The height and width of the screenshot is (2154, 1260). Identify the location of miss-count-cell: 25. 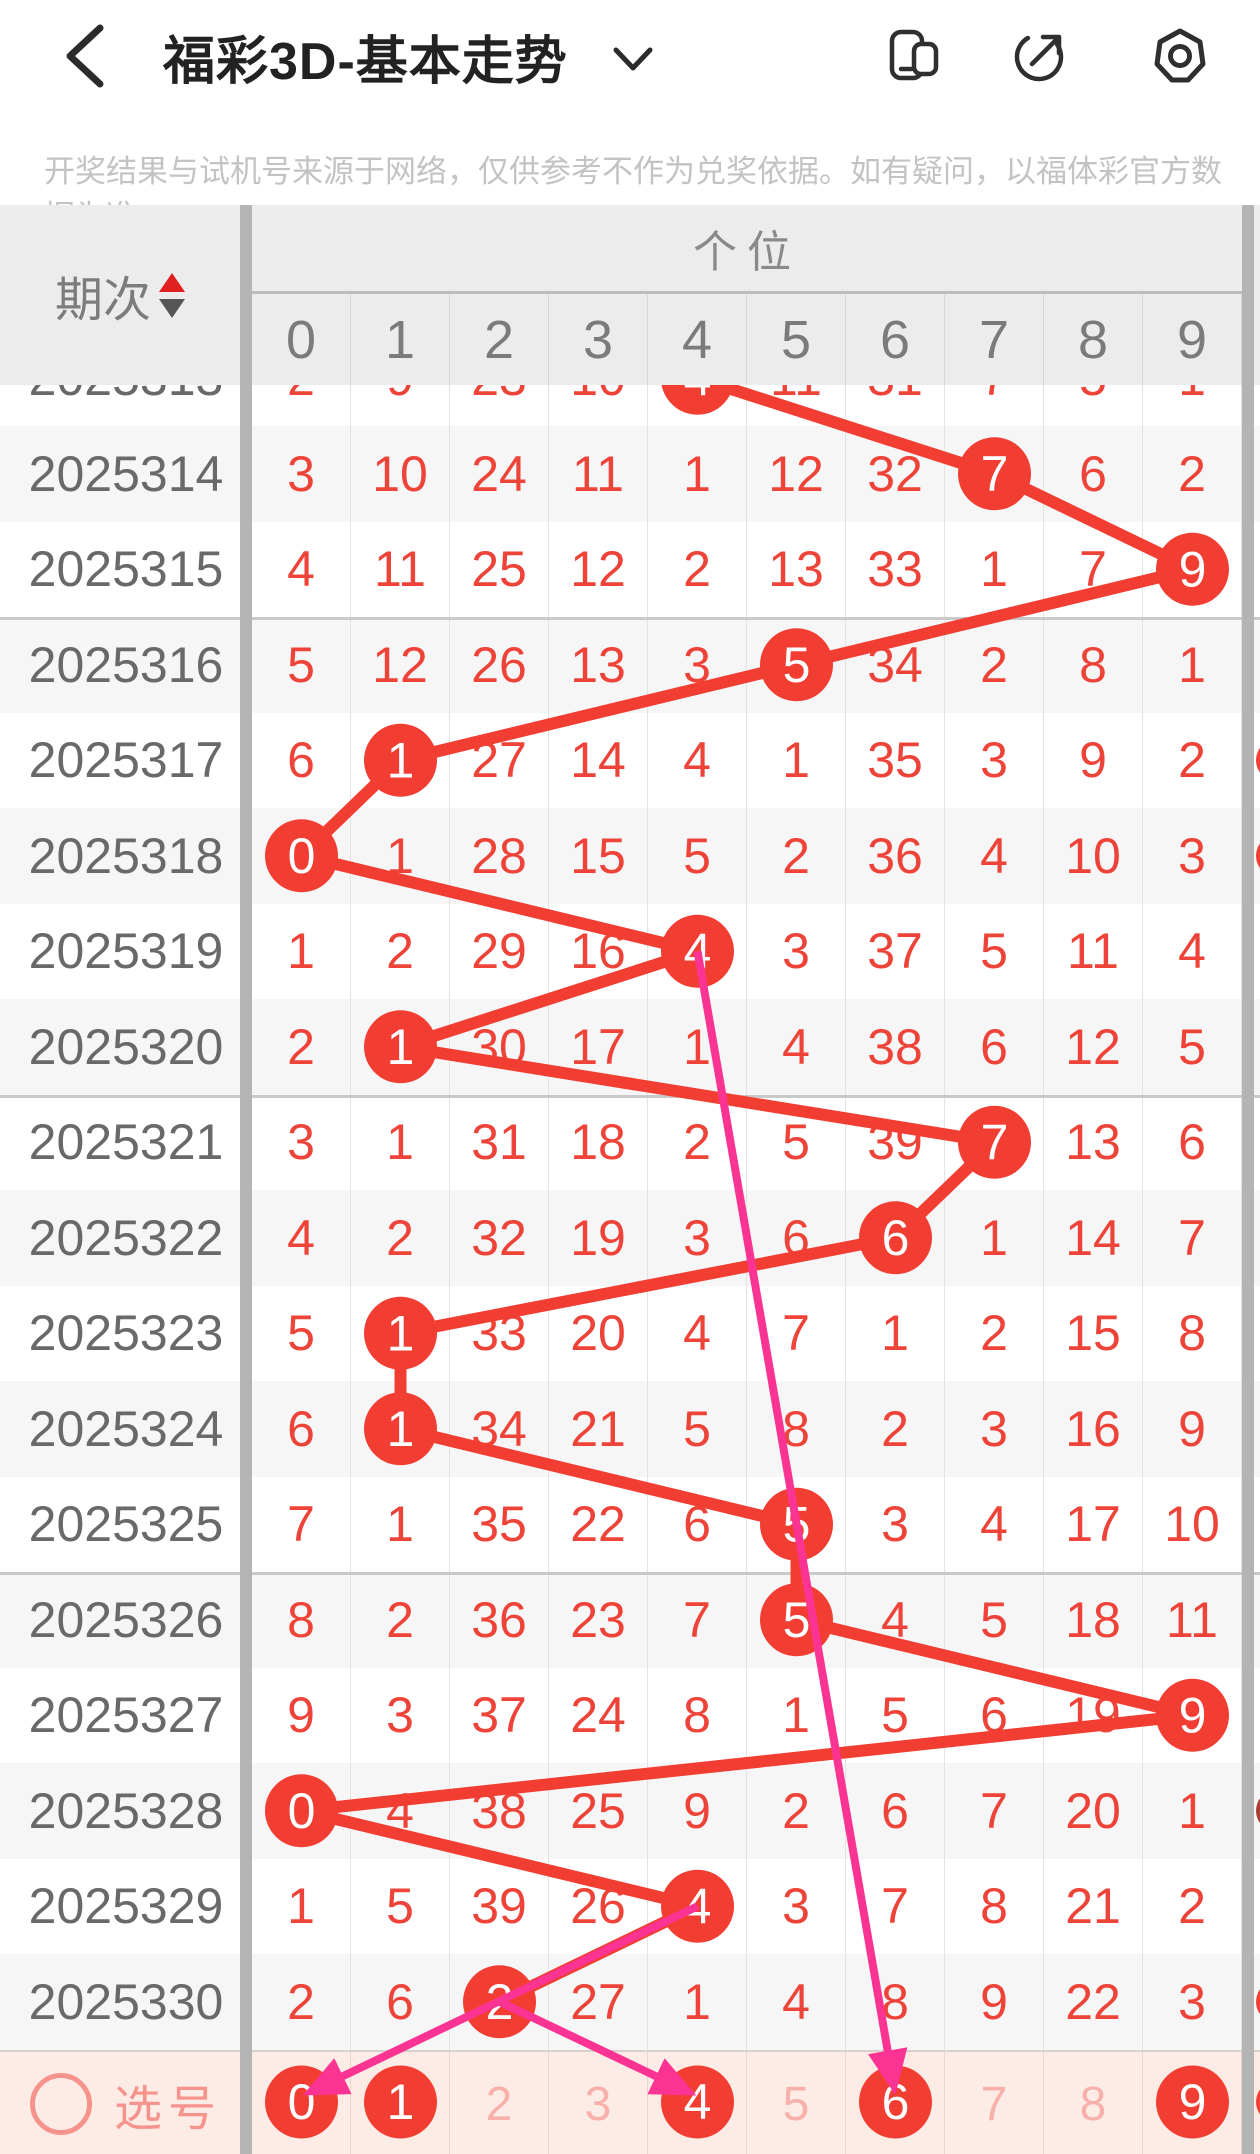
(499, 569).